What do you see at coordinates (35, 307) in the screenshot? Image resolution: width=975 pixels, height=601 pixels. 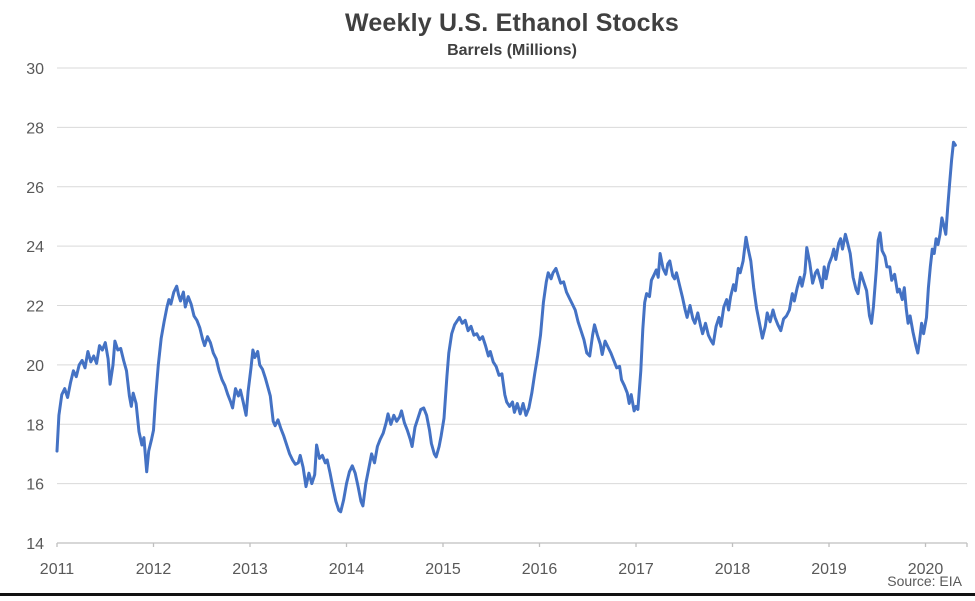 I see `y-axis-label: 22` at bounding box center [35, 307].